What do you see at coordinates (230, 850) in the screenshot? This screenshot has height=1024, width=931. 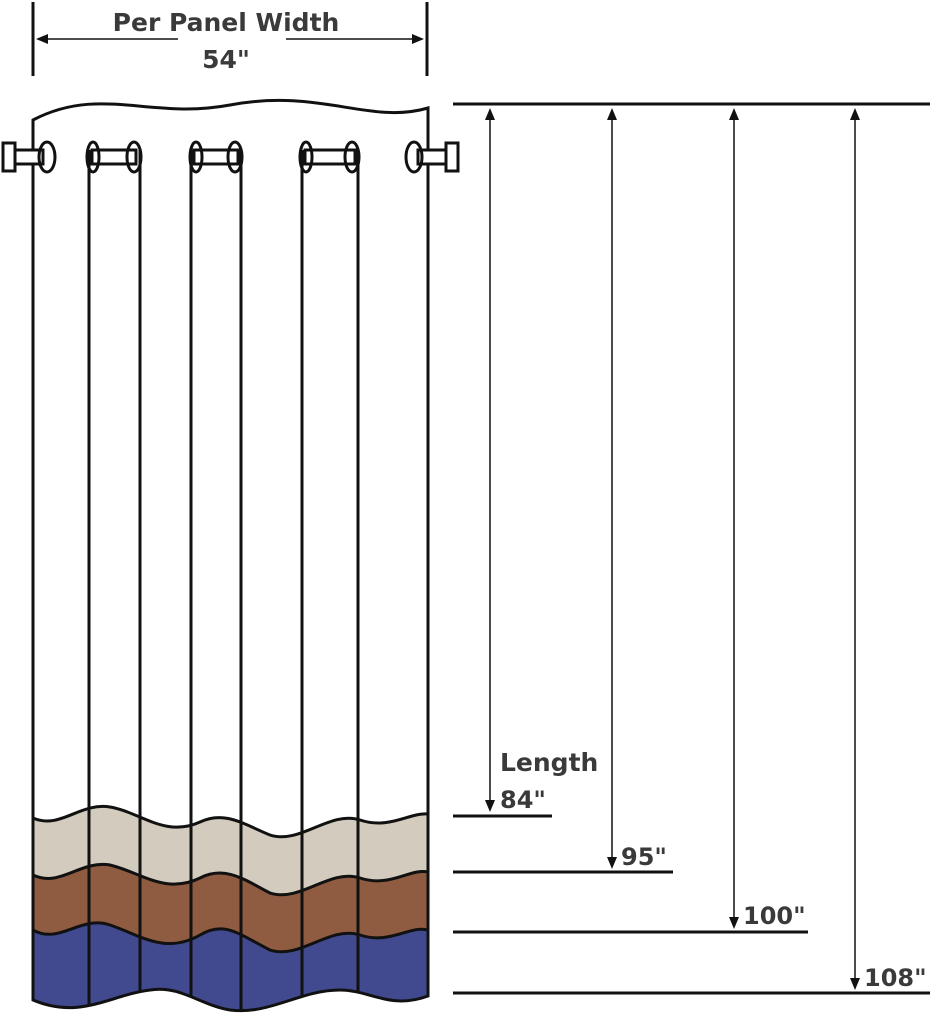 I see `beige-band` at bounding box center [230, 850].